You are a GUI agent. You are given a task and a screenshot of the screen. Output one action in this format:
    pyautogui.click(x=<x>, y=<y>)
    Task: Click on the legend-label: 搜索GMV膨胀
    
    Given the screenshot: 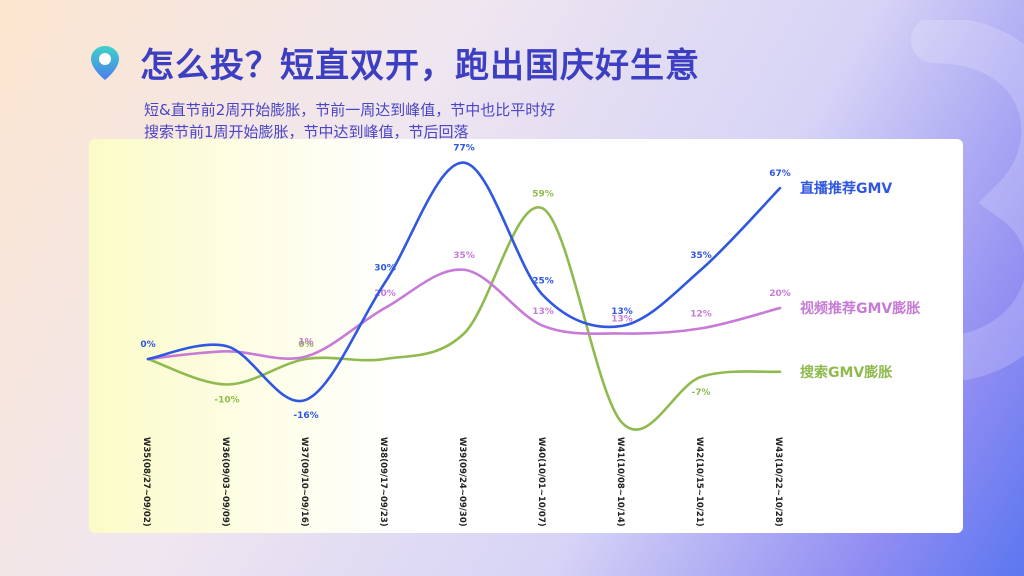 What is the action you would take?
    pyautogui.click(x=846, y=372)
    